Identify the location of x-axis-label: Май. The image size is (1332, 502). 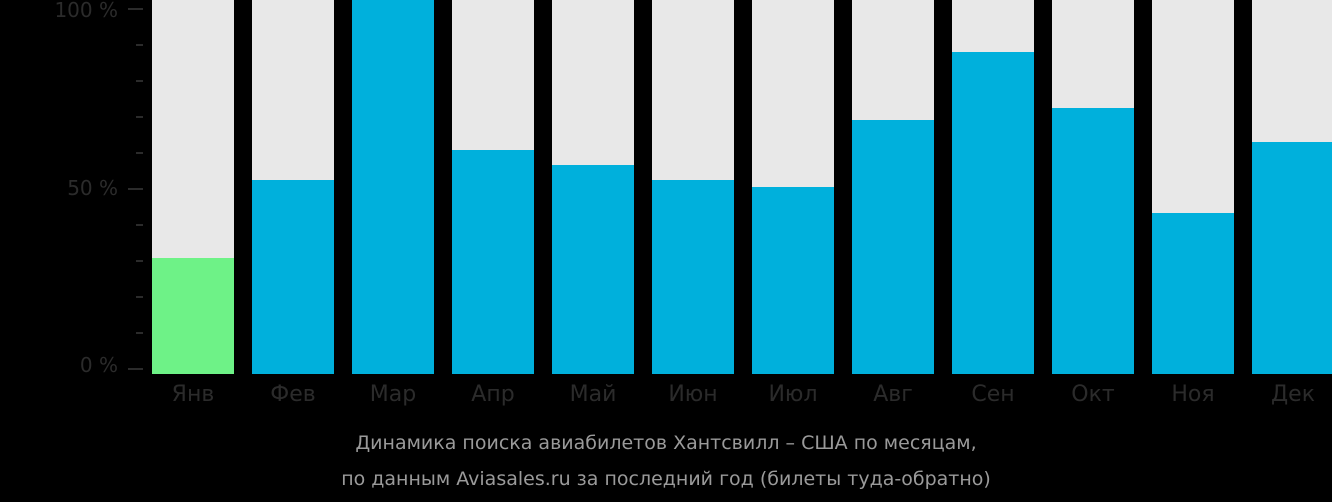
(593, 394).